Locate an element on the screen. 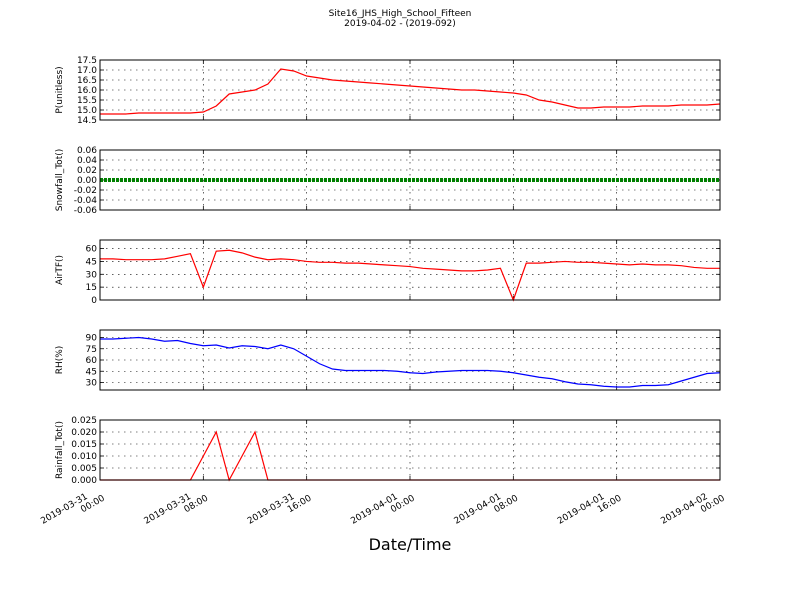 The height and width of the screenshot is (600, 800). x-axis-label: Date/Time is located at coordinates (410, 544).